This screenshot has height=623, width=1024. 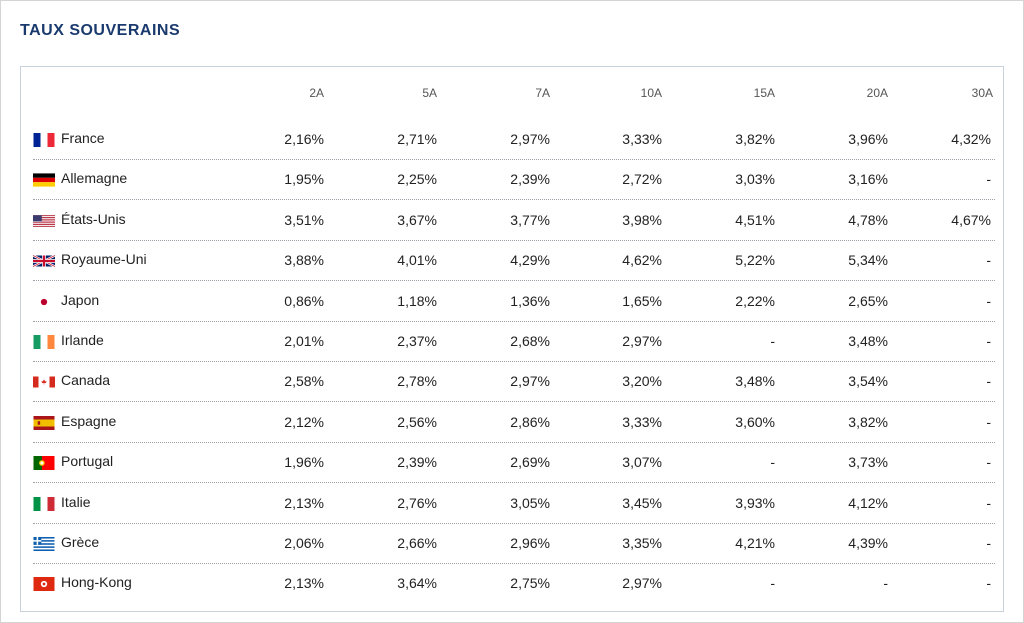 I want to click on rate-cell-20a: 3,16%, so click(x=868, y=179).